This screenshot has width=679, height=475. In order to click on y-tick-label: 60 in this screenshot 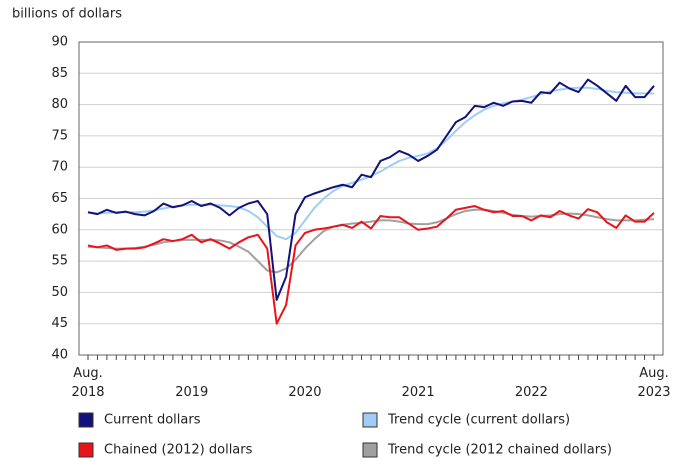, I will do `click(59, 229)`.